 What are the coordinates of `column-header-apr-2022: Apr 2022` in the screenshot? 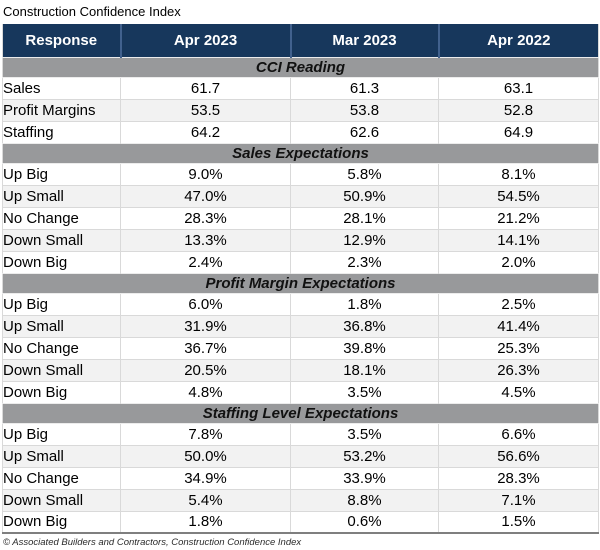 It's located at (518, 40).